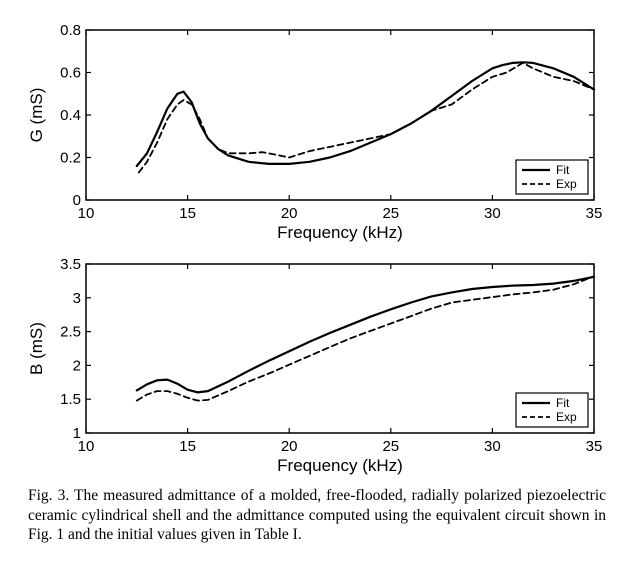 The height and width of the screenshot is (587, 630). Describe the element at coordinates (70, 264) in the screenshot. I see `y-tick-label: 3.5` at that location.